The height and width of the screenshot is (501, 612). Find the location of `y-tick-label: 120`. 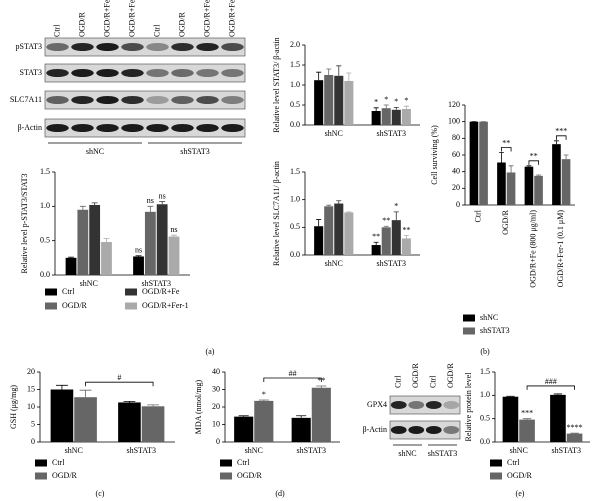

y-tick-label: 120 is located at coordinates (454, 104).